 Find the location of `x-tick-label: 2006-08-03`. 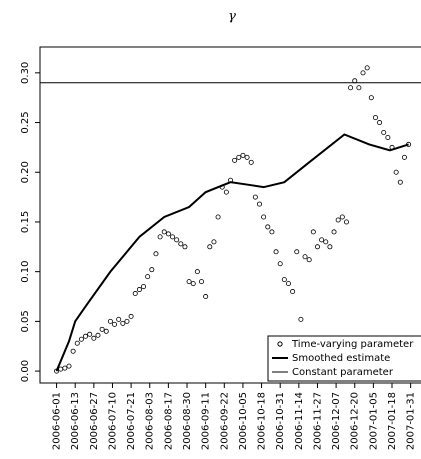

x-tick-label: 2006-08-03 is located at coordinates (150, 421).